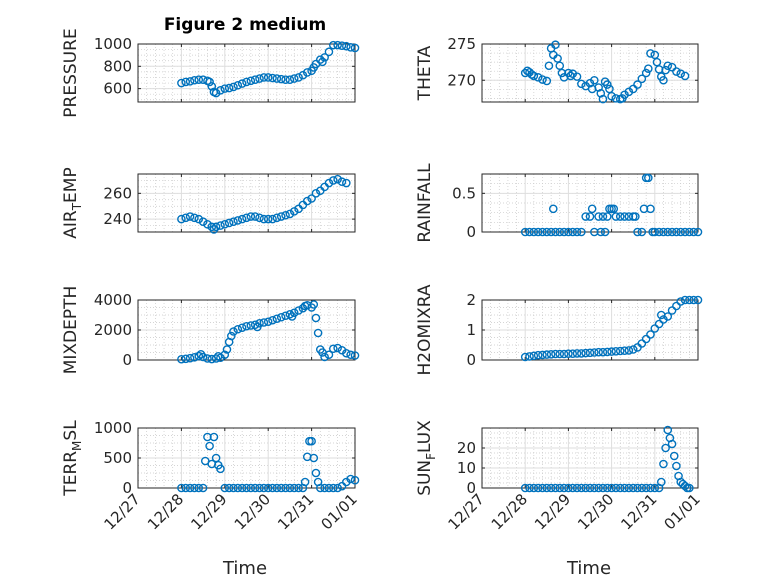  What do you see at coordinates (113, 300) in the screenshot?
I see `y-tick-label: 4000` at bounding box center [113, 300].